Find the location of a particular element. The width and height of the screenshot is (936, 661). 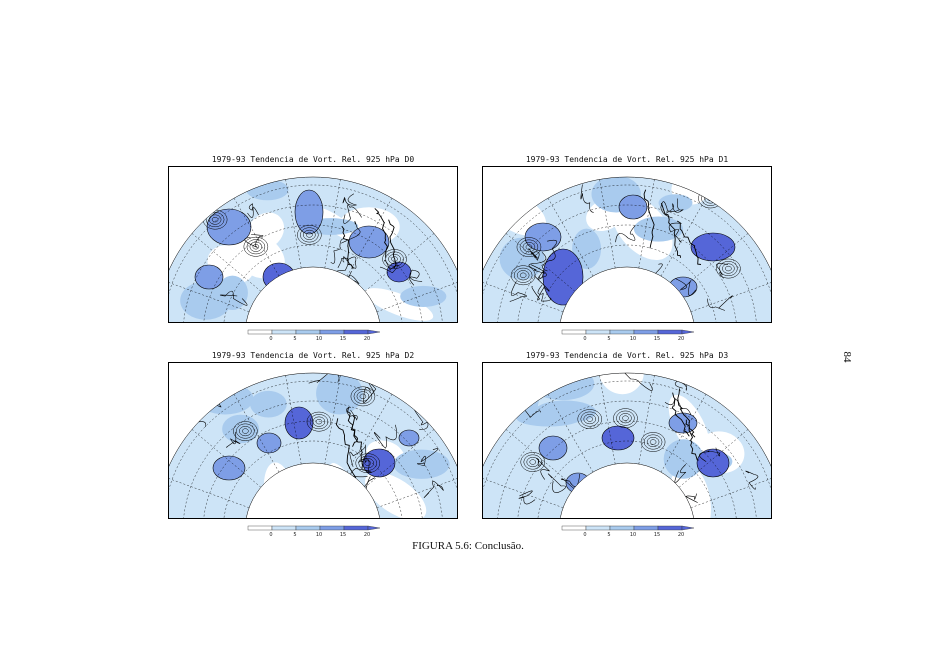

figure-caption: FIGURA 5.6: Conclusão. is located at coordinates (468, 546).